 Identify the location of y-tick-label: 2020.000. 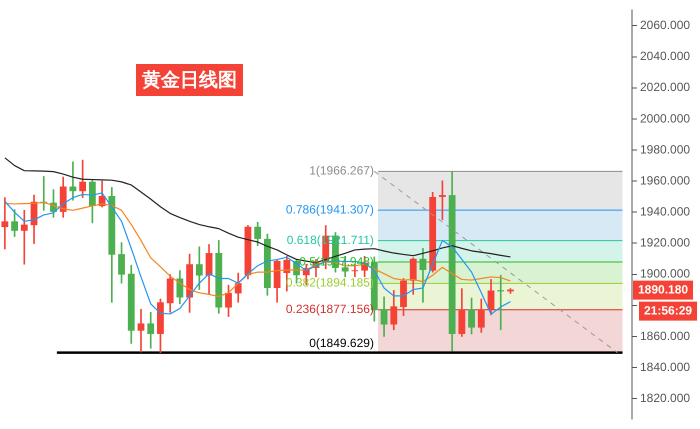
(665, 87).